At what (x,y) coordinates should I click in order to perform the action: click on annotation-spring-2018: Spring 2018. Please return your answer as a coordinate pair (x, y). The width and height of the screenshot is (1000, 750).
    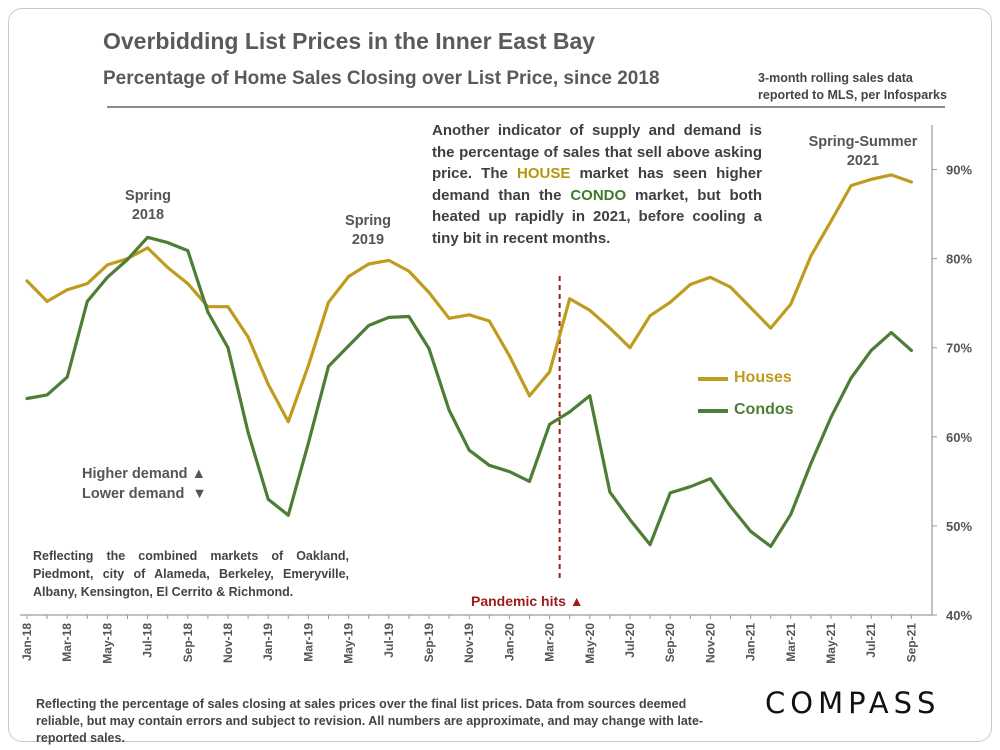
    Looking at the image, I should click on (148, 206).